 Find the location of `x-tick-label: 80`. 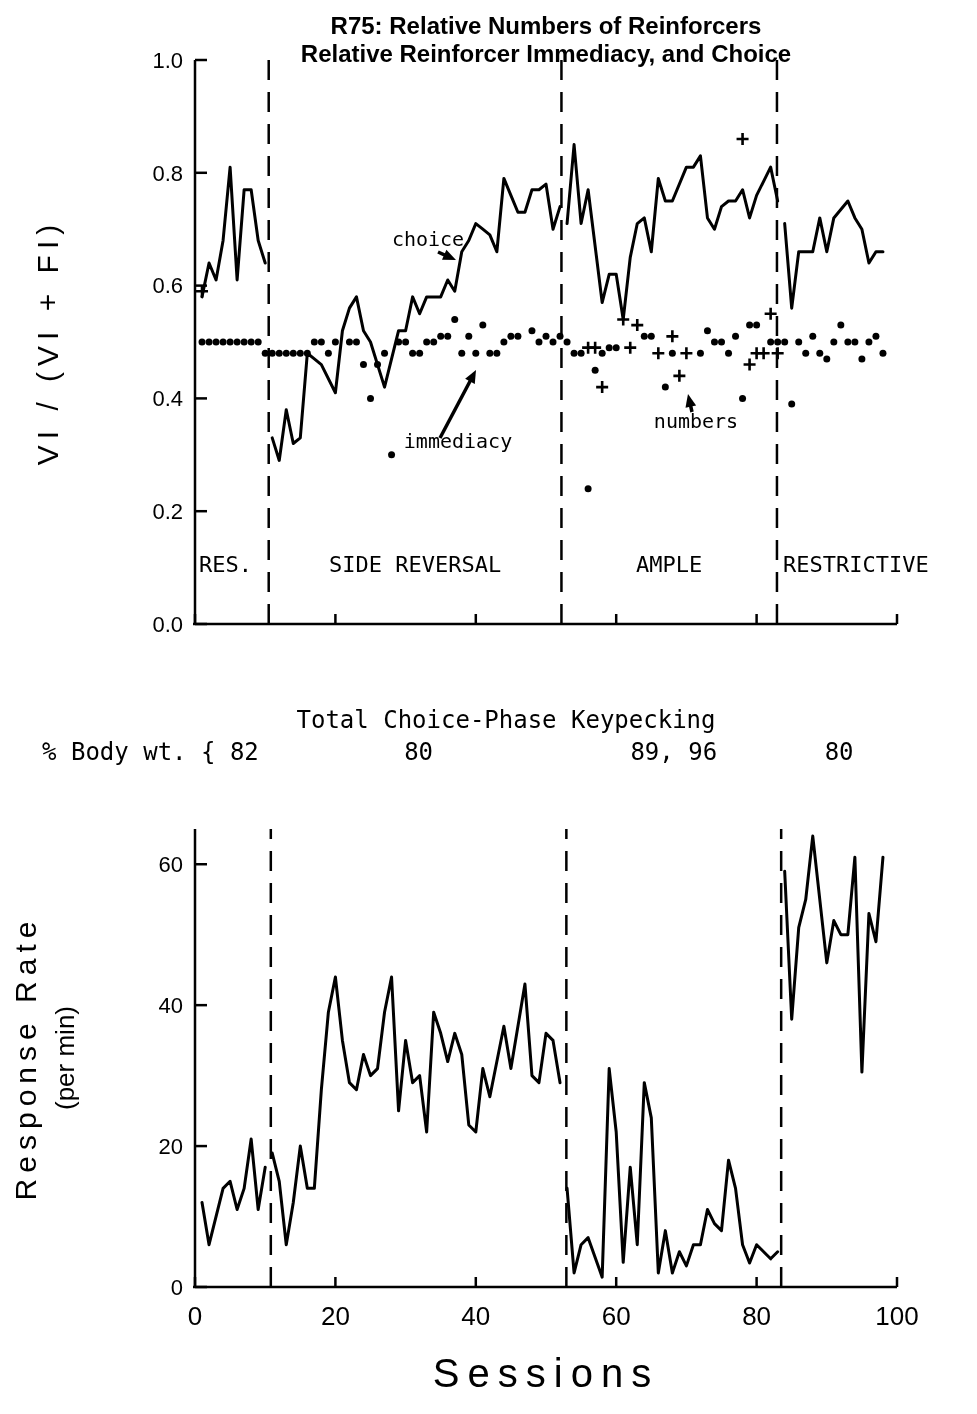

x-tick-label: 80 is located at coordinates (757, 1316).